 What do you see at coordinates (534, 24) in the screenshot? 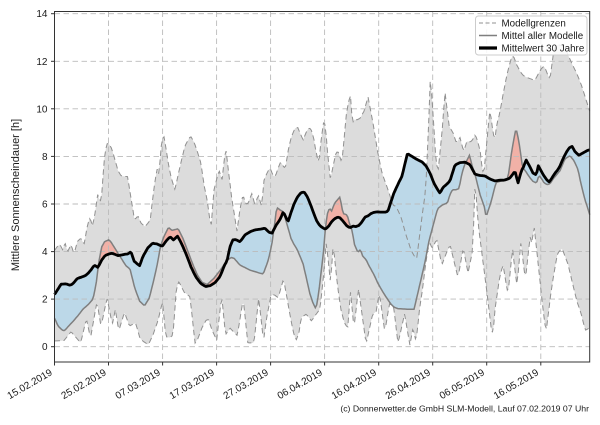
I see `svg-text: Modellgrenzen` at bounding box center [534, 24].